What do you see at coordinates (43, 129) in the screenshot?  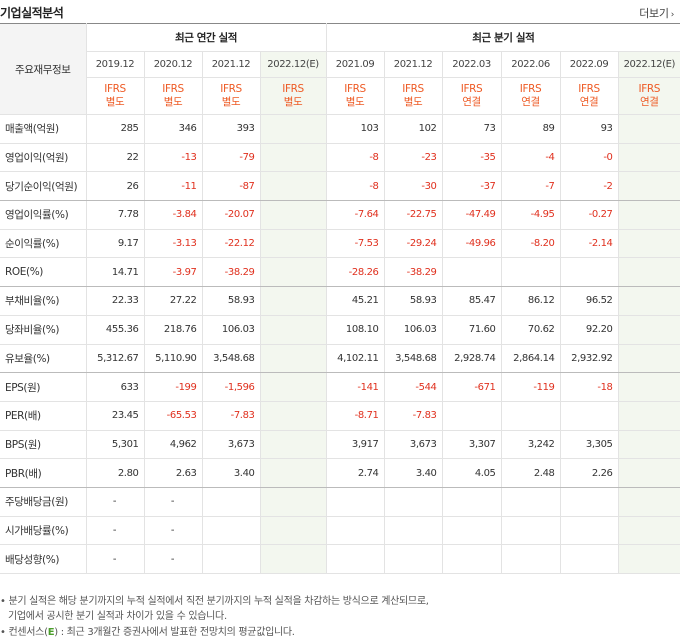 I see `row-label: 매출액(억원)` at bounding box center [43, 129].